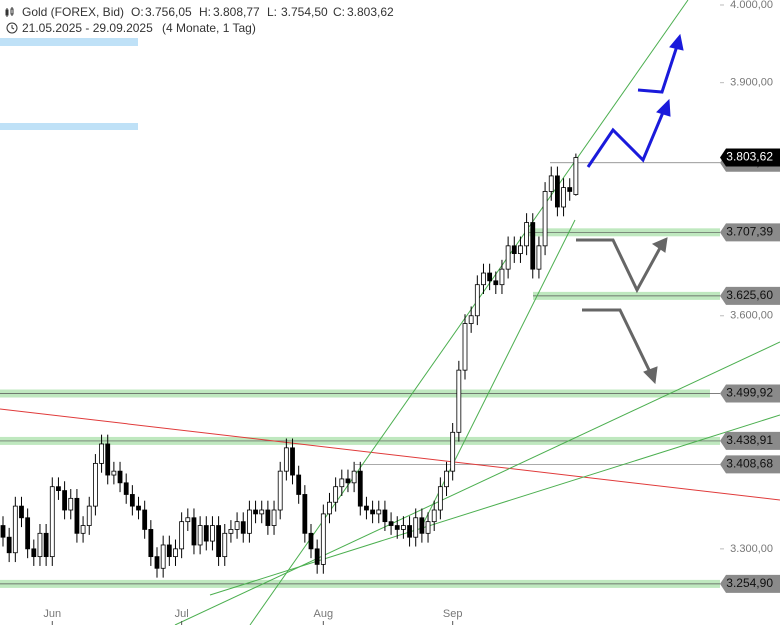 Image resolution: width=780 pixels, height=625 pixels. I want to click on level-tag-label: 3.707,39, so click(749, 231).